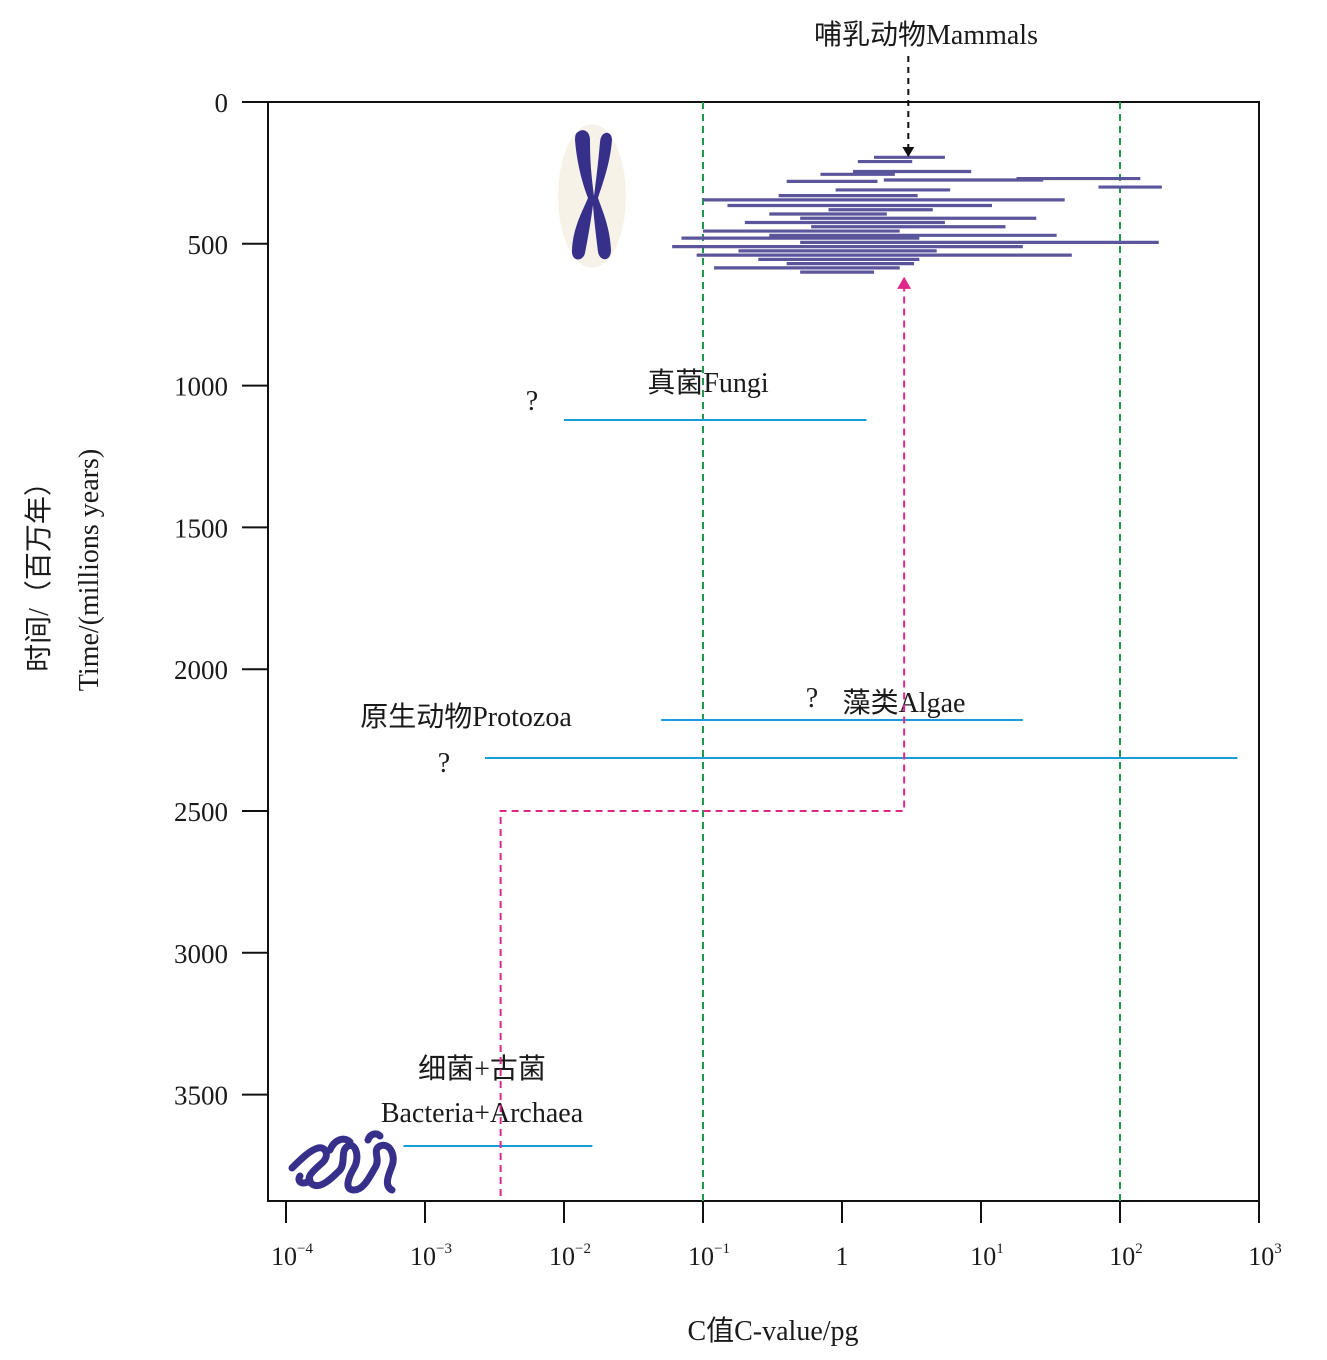 The height and width of the screenshot is (1360, 1327). I want to click on y-axis-title-cn: 时间/（百万年）, so click(39, 570).